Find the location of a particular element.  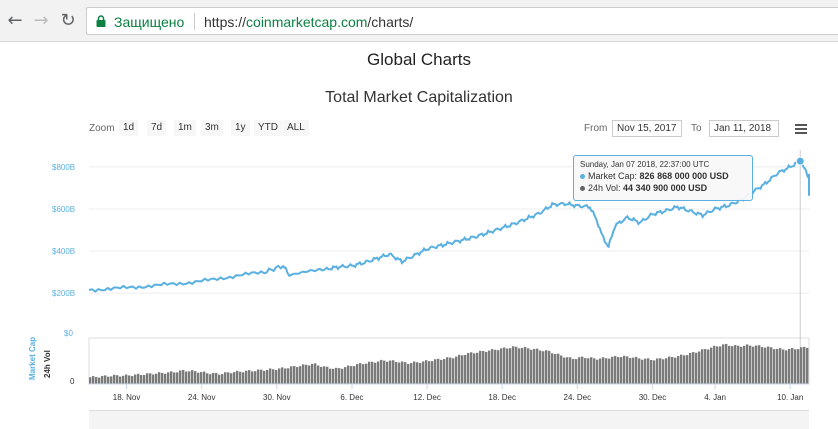

forward-arrow-icon: → is located at coordinates (41, 20).